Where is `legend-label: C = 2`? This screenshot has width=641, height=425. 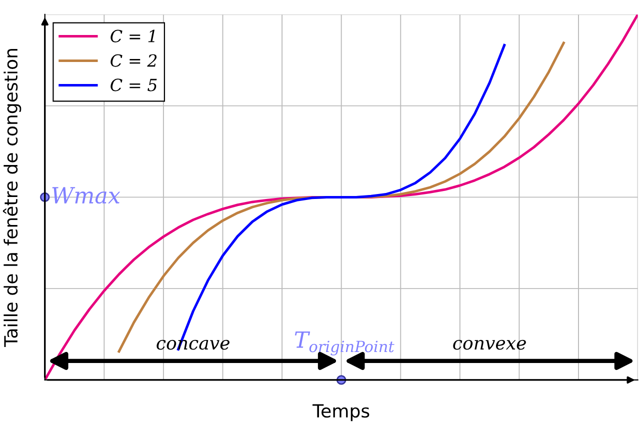
legend-label: C = 2 is located at coordinates (133, 60).